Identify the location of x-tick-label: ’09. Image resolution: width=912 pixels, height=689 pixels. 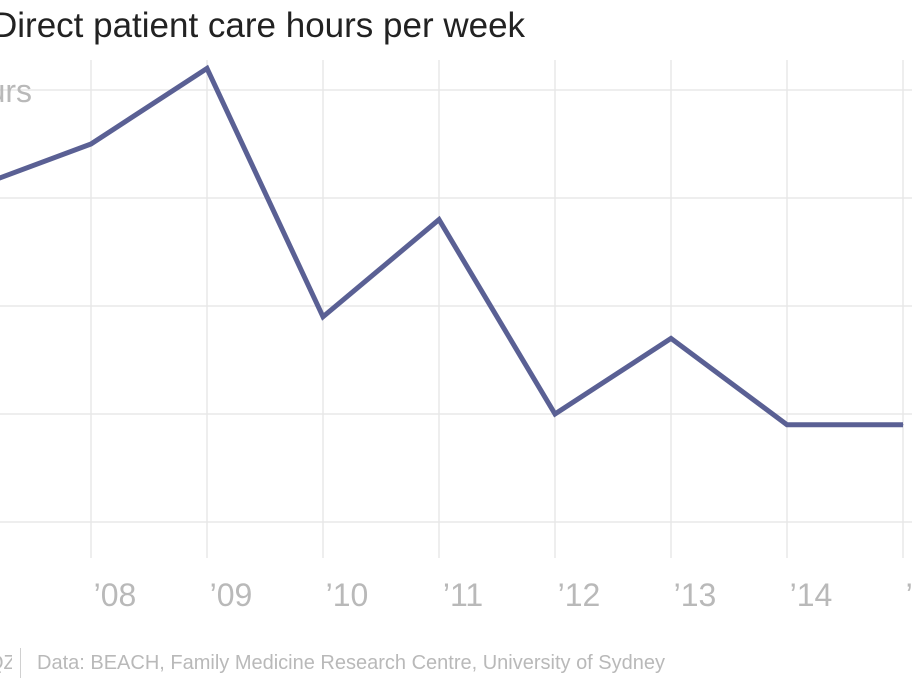
(231, 595).